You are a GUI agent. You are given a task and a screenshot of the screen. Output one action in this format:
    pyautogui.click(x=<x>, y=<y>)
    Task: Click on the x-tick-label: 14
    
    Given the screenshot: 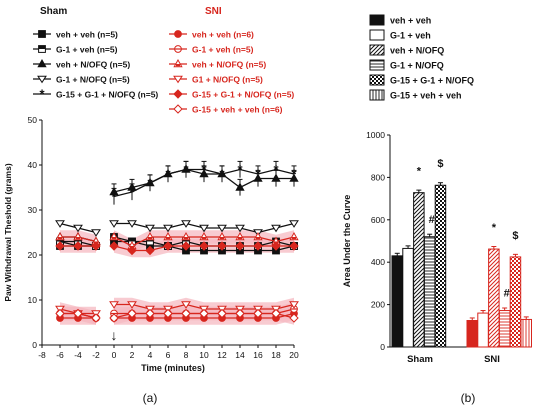 What is the action you would take?
    pyautogui.click(x=240, y=355)
    